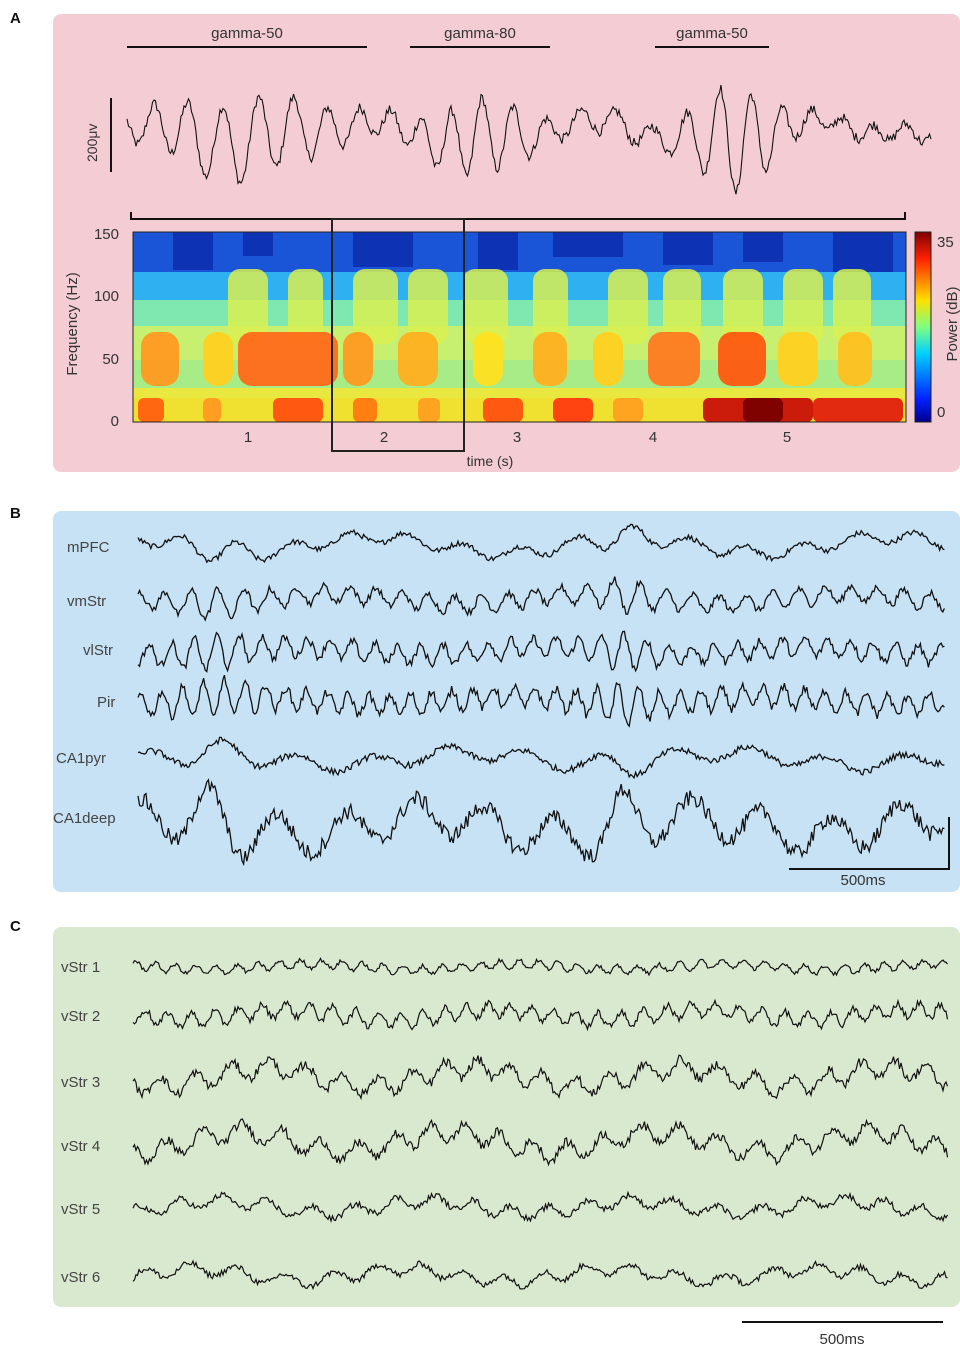 The image size is (960, 1350). What do you see at coordinates (923, 327) in the screenshot?
I see `colorbar` at bounding box center [923, 327].